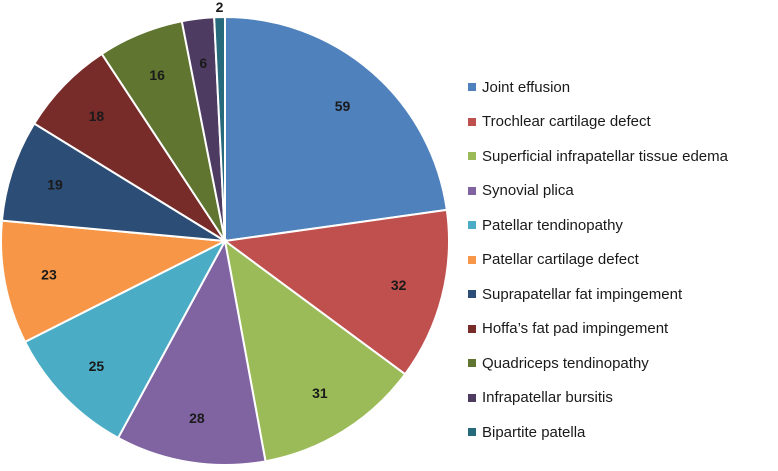 Image resolution: width=778 pixels, height=471 pixels. I want to click on legend-item-bipartite-patella: Bipartite patella, so click(598, 432).